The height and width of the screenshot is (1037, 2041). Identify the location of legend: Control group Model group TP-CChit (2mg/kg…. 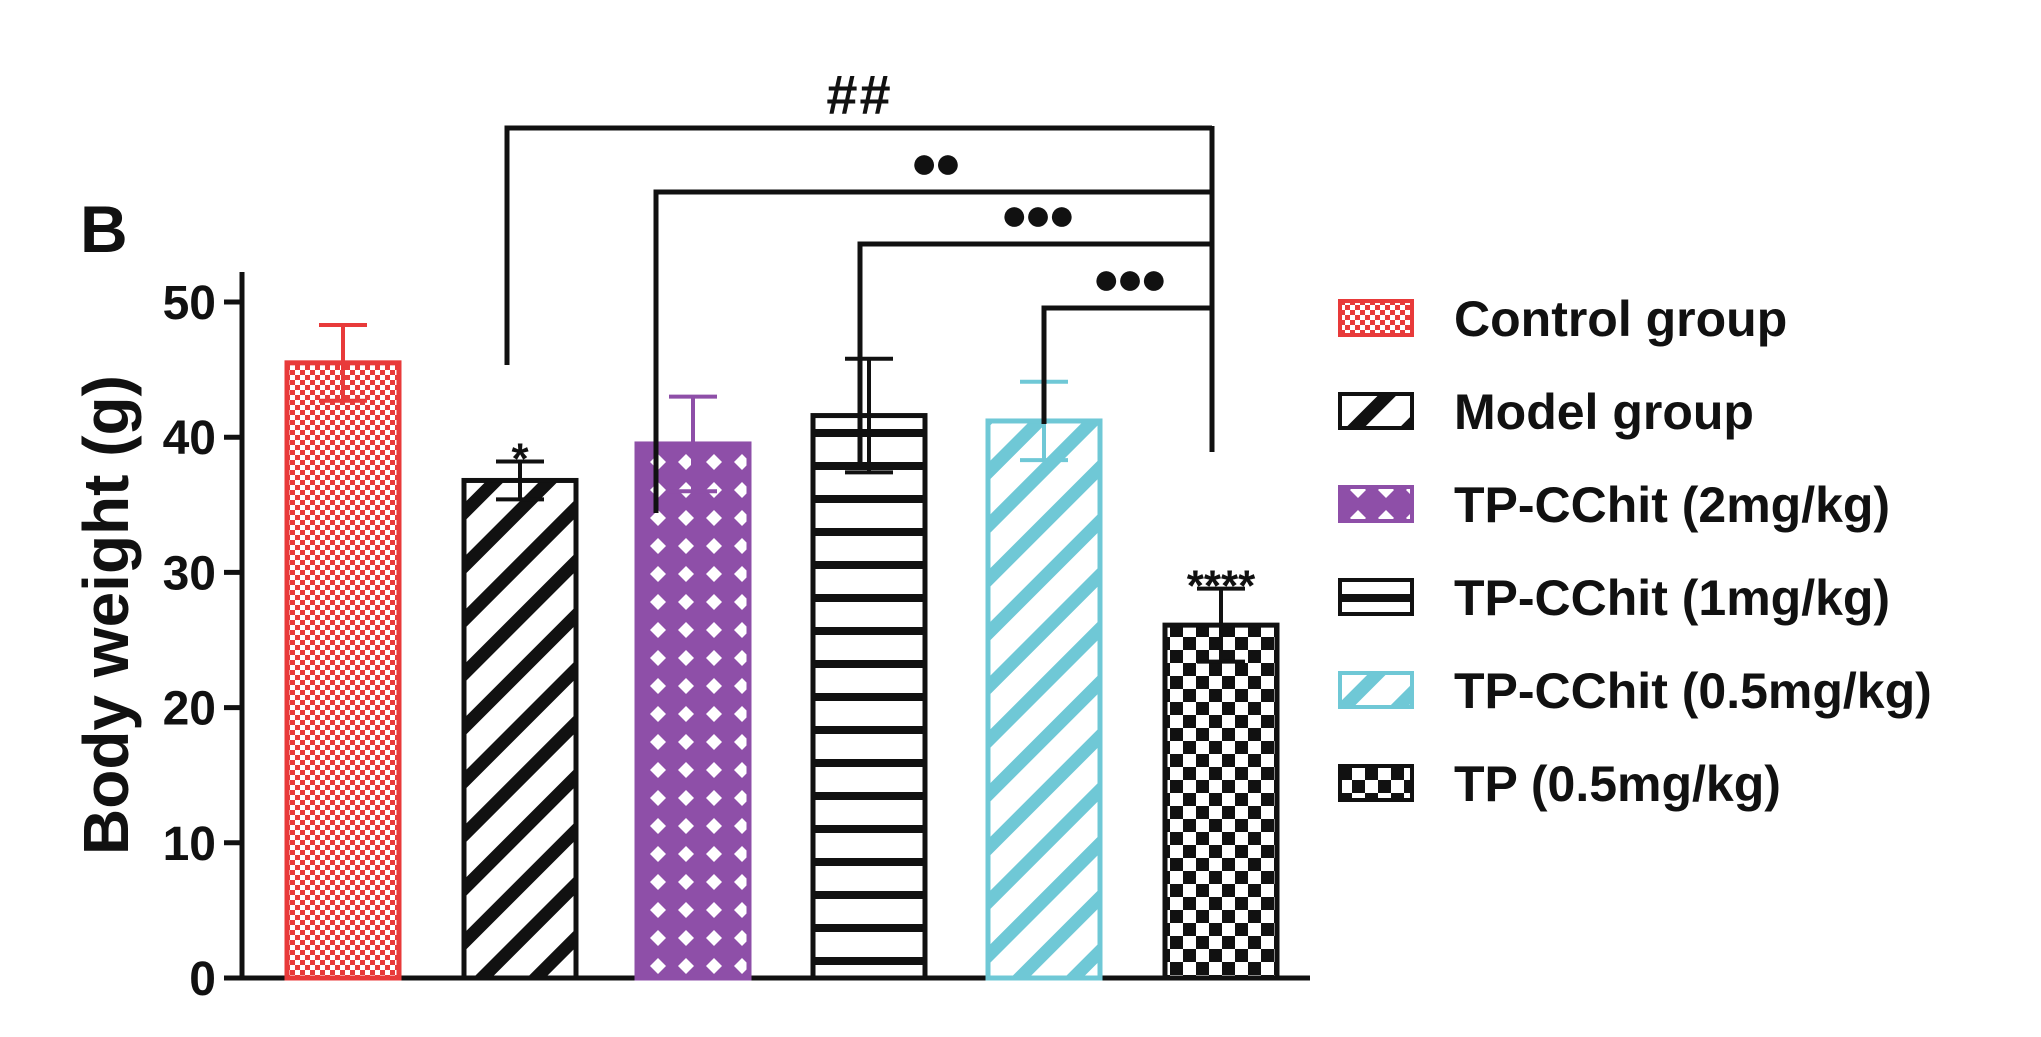
(1635, 551).